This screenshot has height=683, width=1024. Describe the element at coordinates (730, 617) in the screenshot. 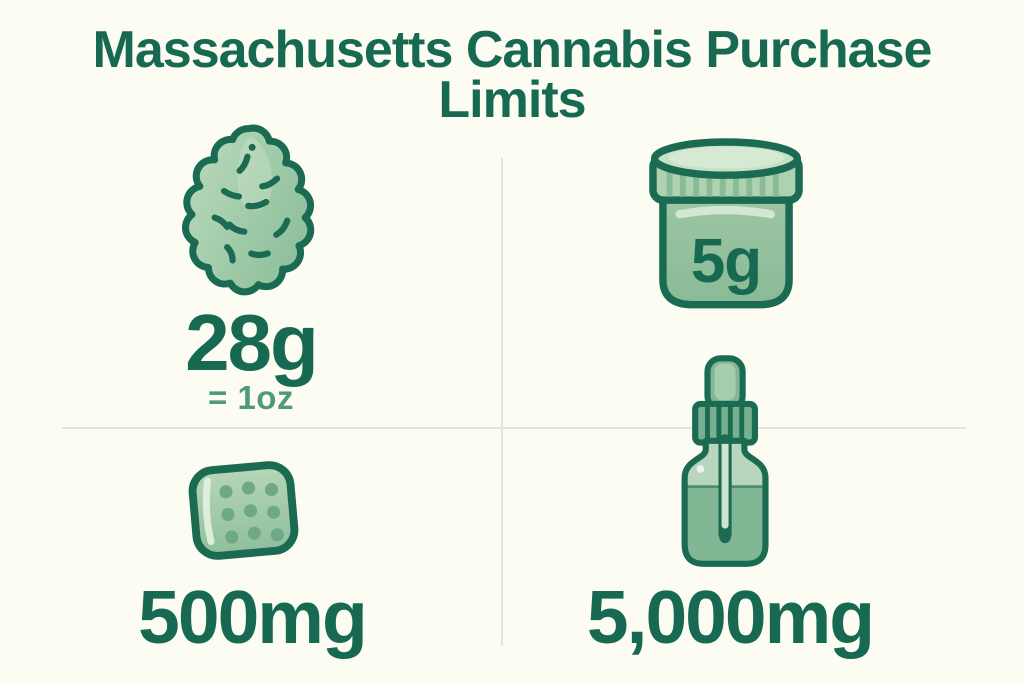

I see `tincture-limit: 5,000mg` at that location.